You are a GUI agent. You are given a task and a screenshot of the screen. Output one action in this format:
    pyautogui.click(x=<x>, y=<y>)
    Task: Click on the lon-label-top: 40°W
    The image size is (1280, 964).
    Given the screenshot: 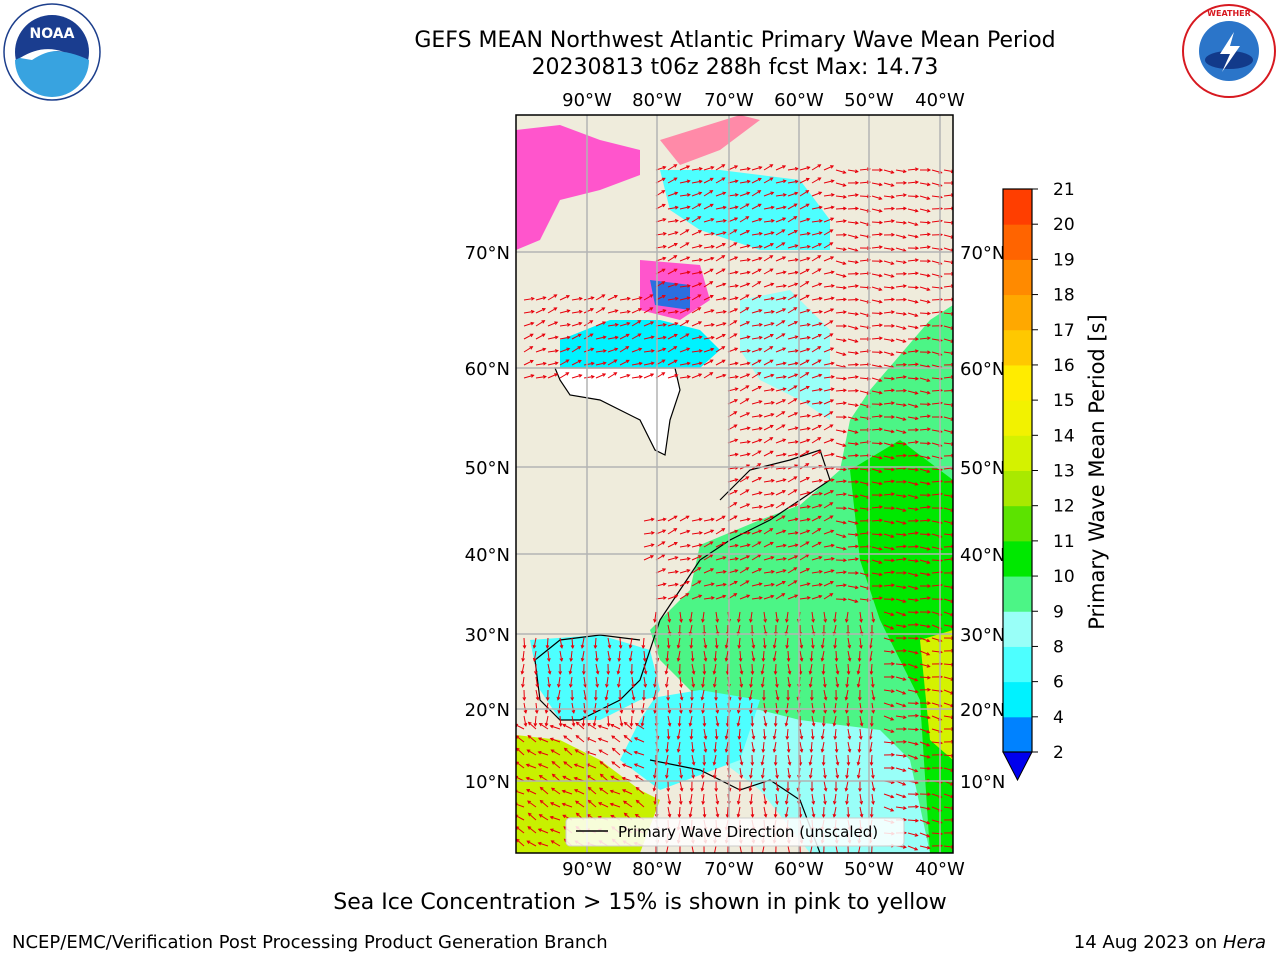 What is the action you would take?
    pyautogui.click(x=940, y=100)
    